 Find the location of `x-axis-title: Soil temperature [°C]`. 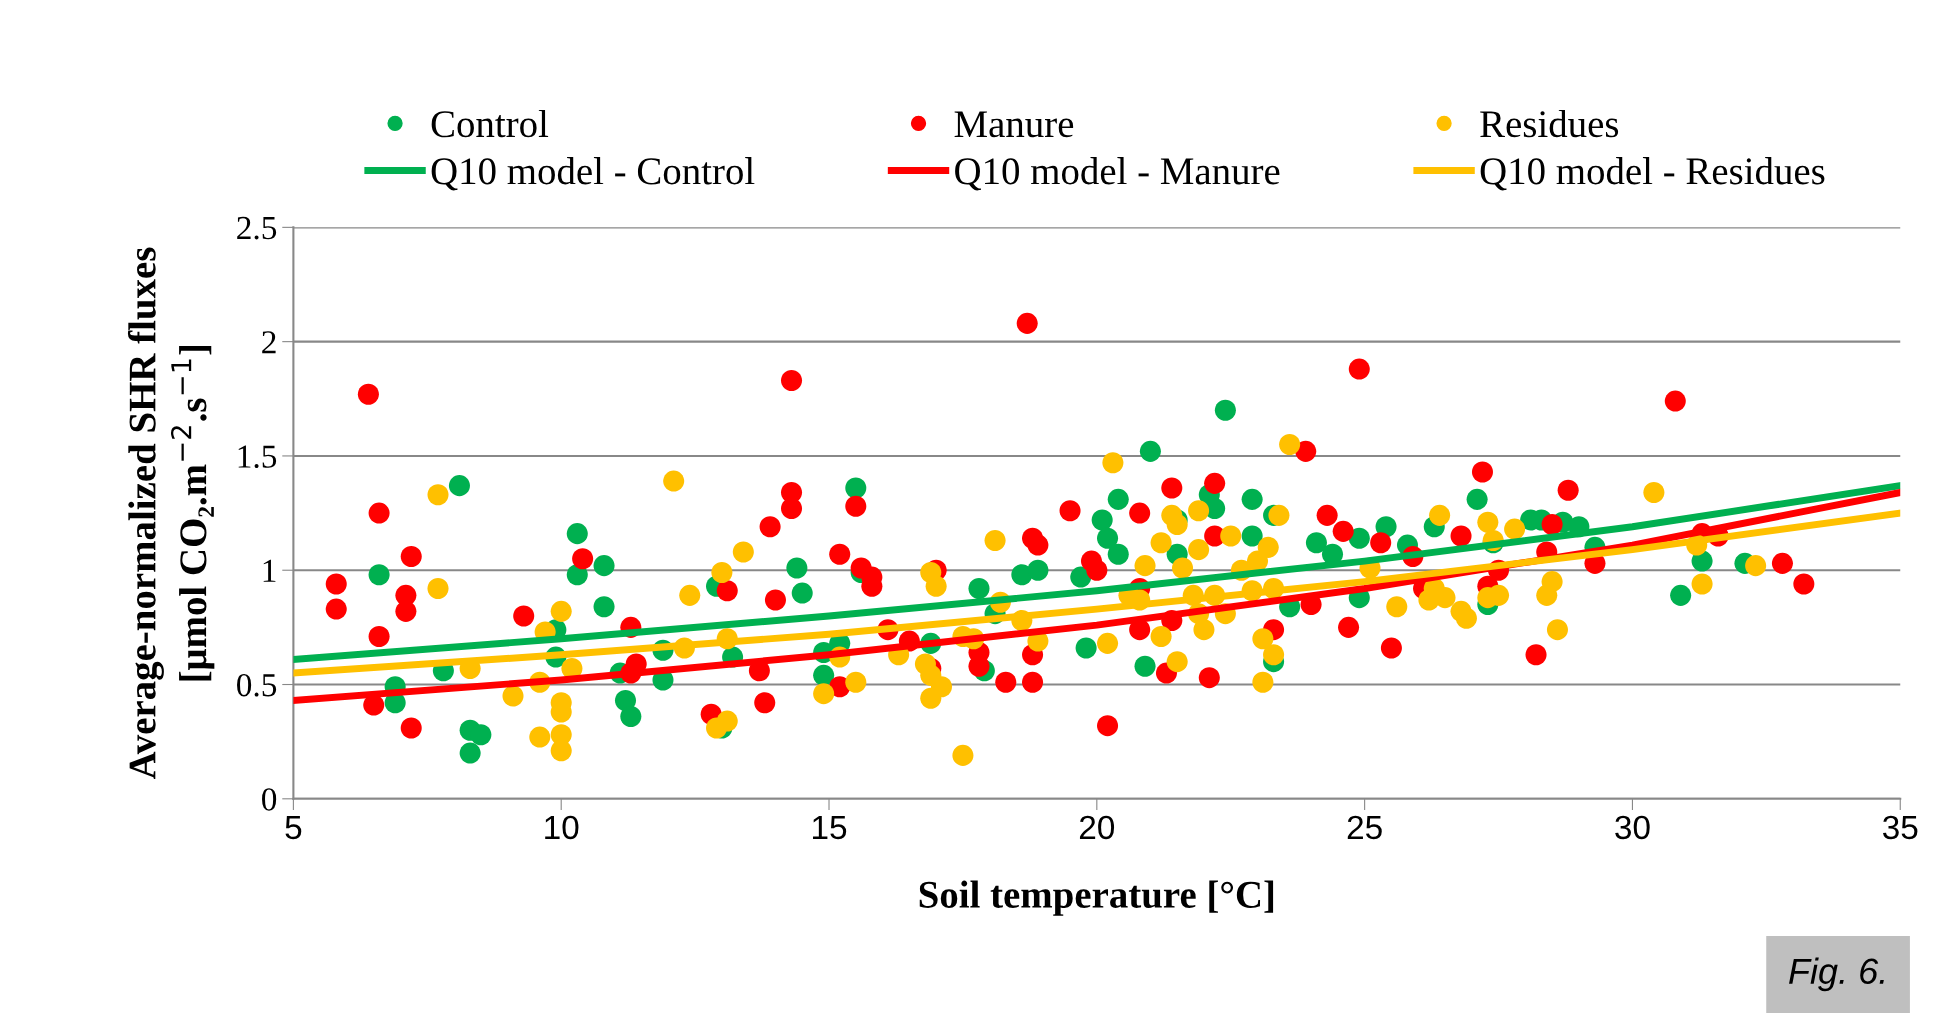

x-axis-title: Soil temperature [°C] is located at coordinates (1096, 898).